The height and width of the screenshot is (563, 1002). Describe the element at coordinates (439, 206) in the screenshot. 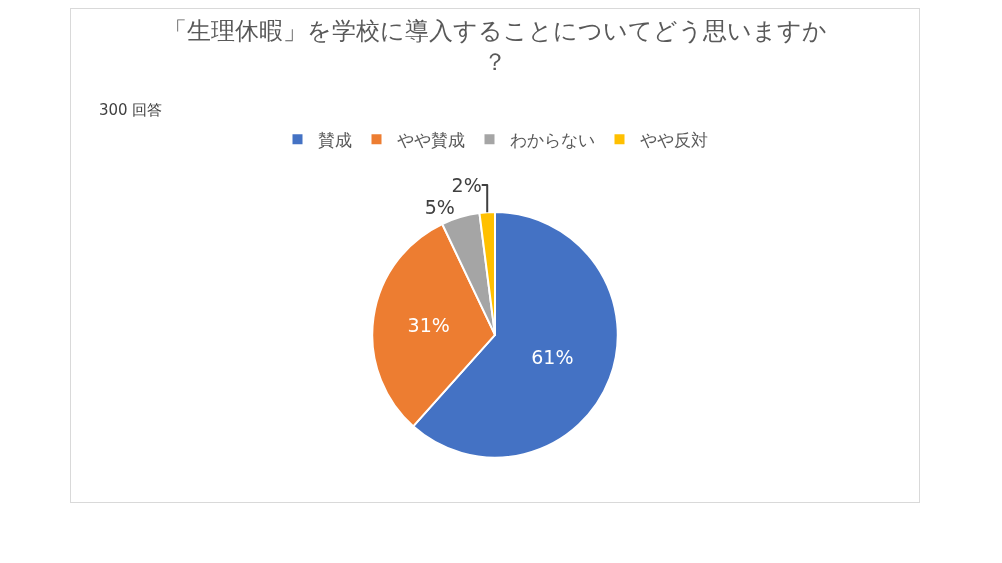

I see `data-label: 5%` at that location.